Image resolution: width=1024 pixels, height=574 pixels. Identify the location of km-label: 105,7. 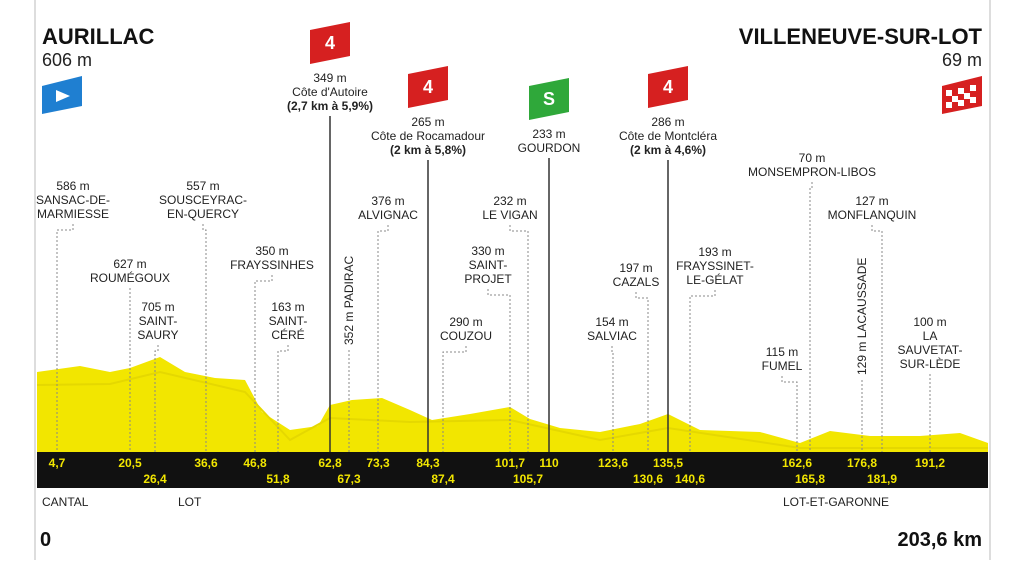
(528, 479).